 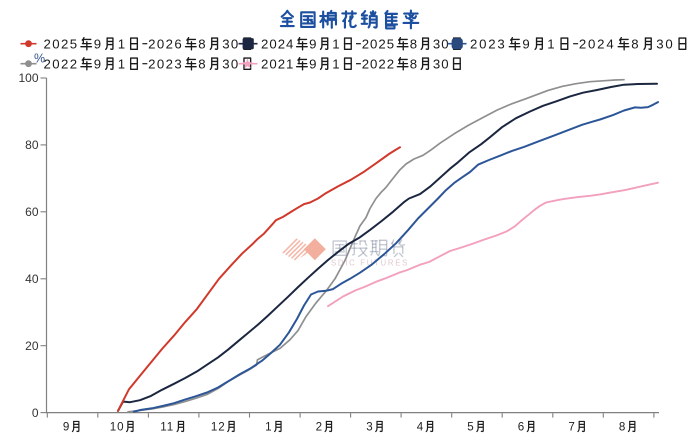 I want to click on svg-text: 100, so click(x=28, y=78).